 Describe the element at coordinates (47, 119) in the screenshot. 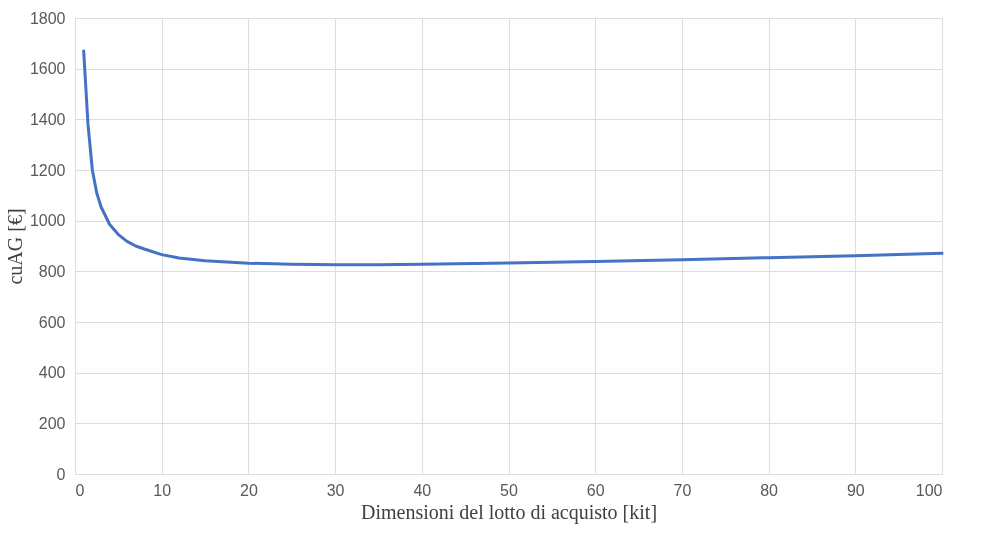

I see `y-tick-label: 1400` at that location.